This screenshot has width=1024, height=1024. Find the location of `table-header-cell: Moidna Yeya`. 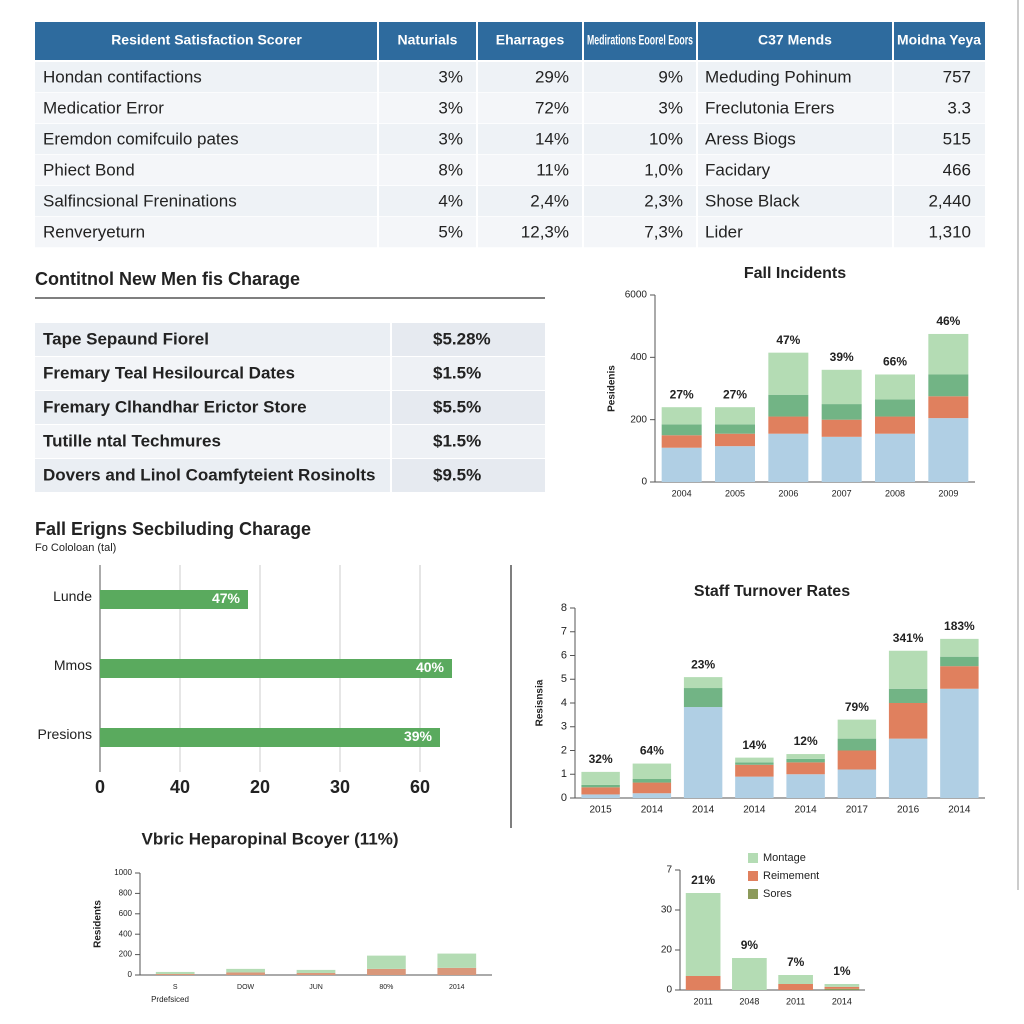

table-header-cell: Moidna Yeya is located at coordinates (939, 40).